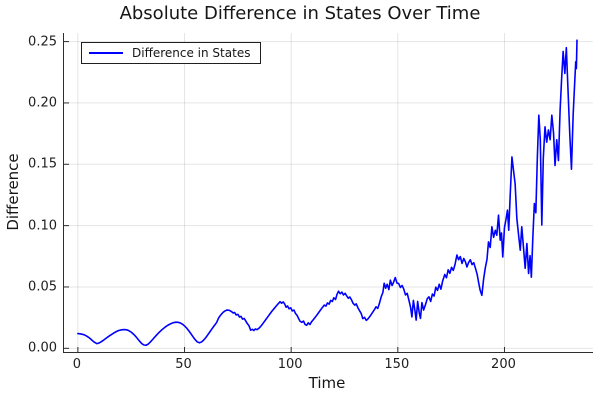  Describe the element at coordinates (397, 364) in the screenshot. I see `x-tick-label: 150` at that location.